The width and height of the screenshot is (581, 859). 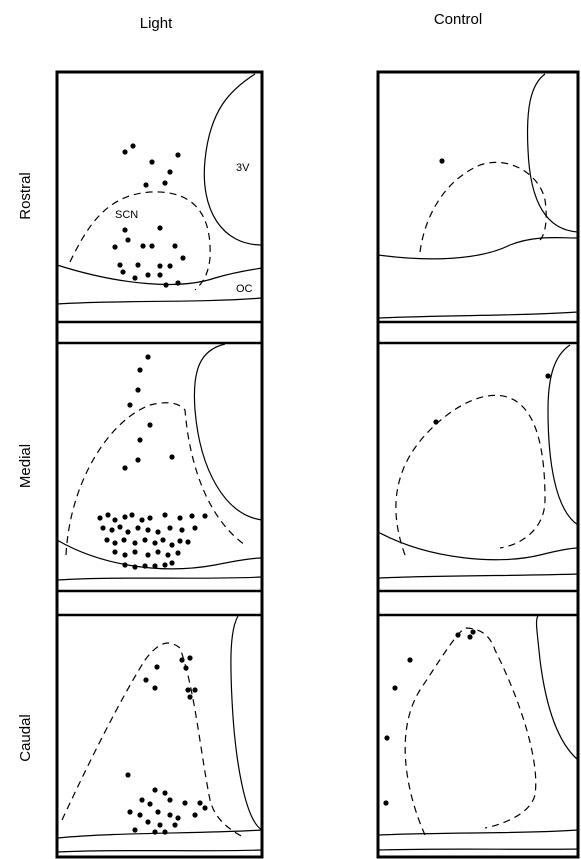 What do you see at coordinates (156, 23) in the screenshot?
I see `column-title: Light` at bounding box center [156, 23].